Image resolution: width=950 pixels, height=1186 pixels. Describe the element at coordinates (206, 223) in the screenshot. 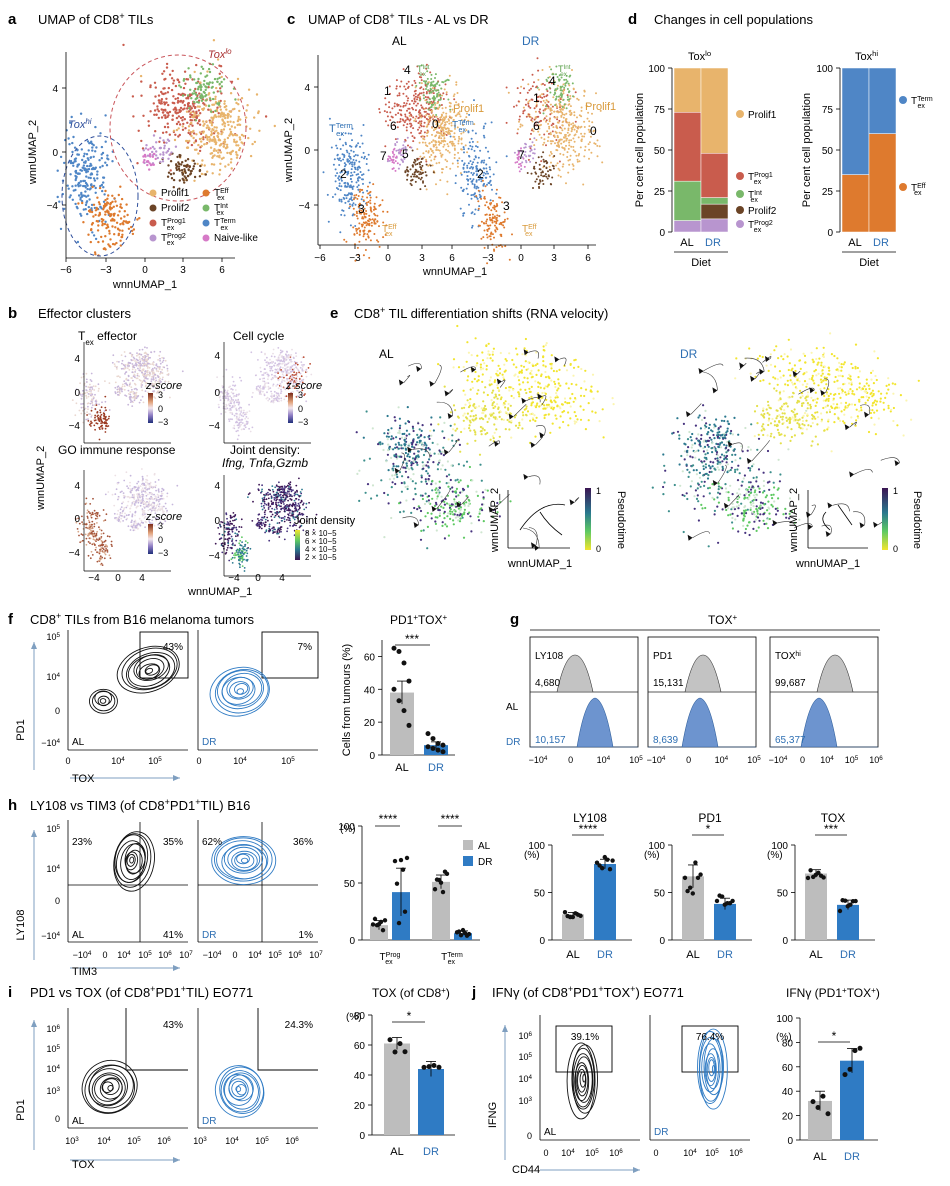

I see `legend-swatch` at that location.